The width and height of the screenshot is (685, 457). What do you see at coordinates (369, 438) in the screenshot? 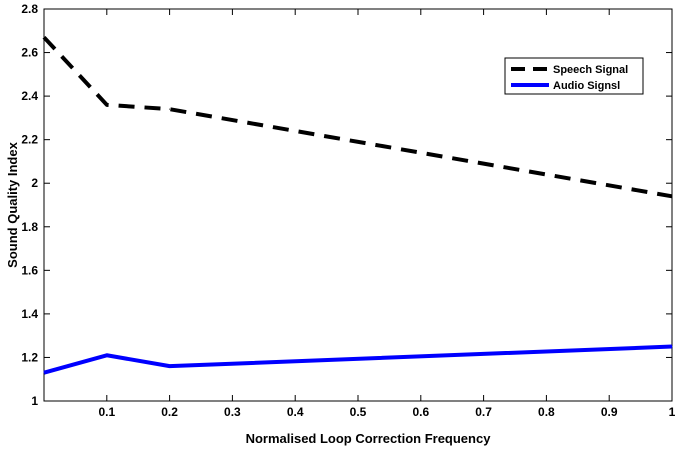
I see `x-axis-label: Normalised Loop Correction Frequency` at bounding box center [369, 438].